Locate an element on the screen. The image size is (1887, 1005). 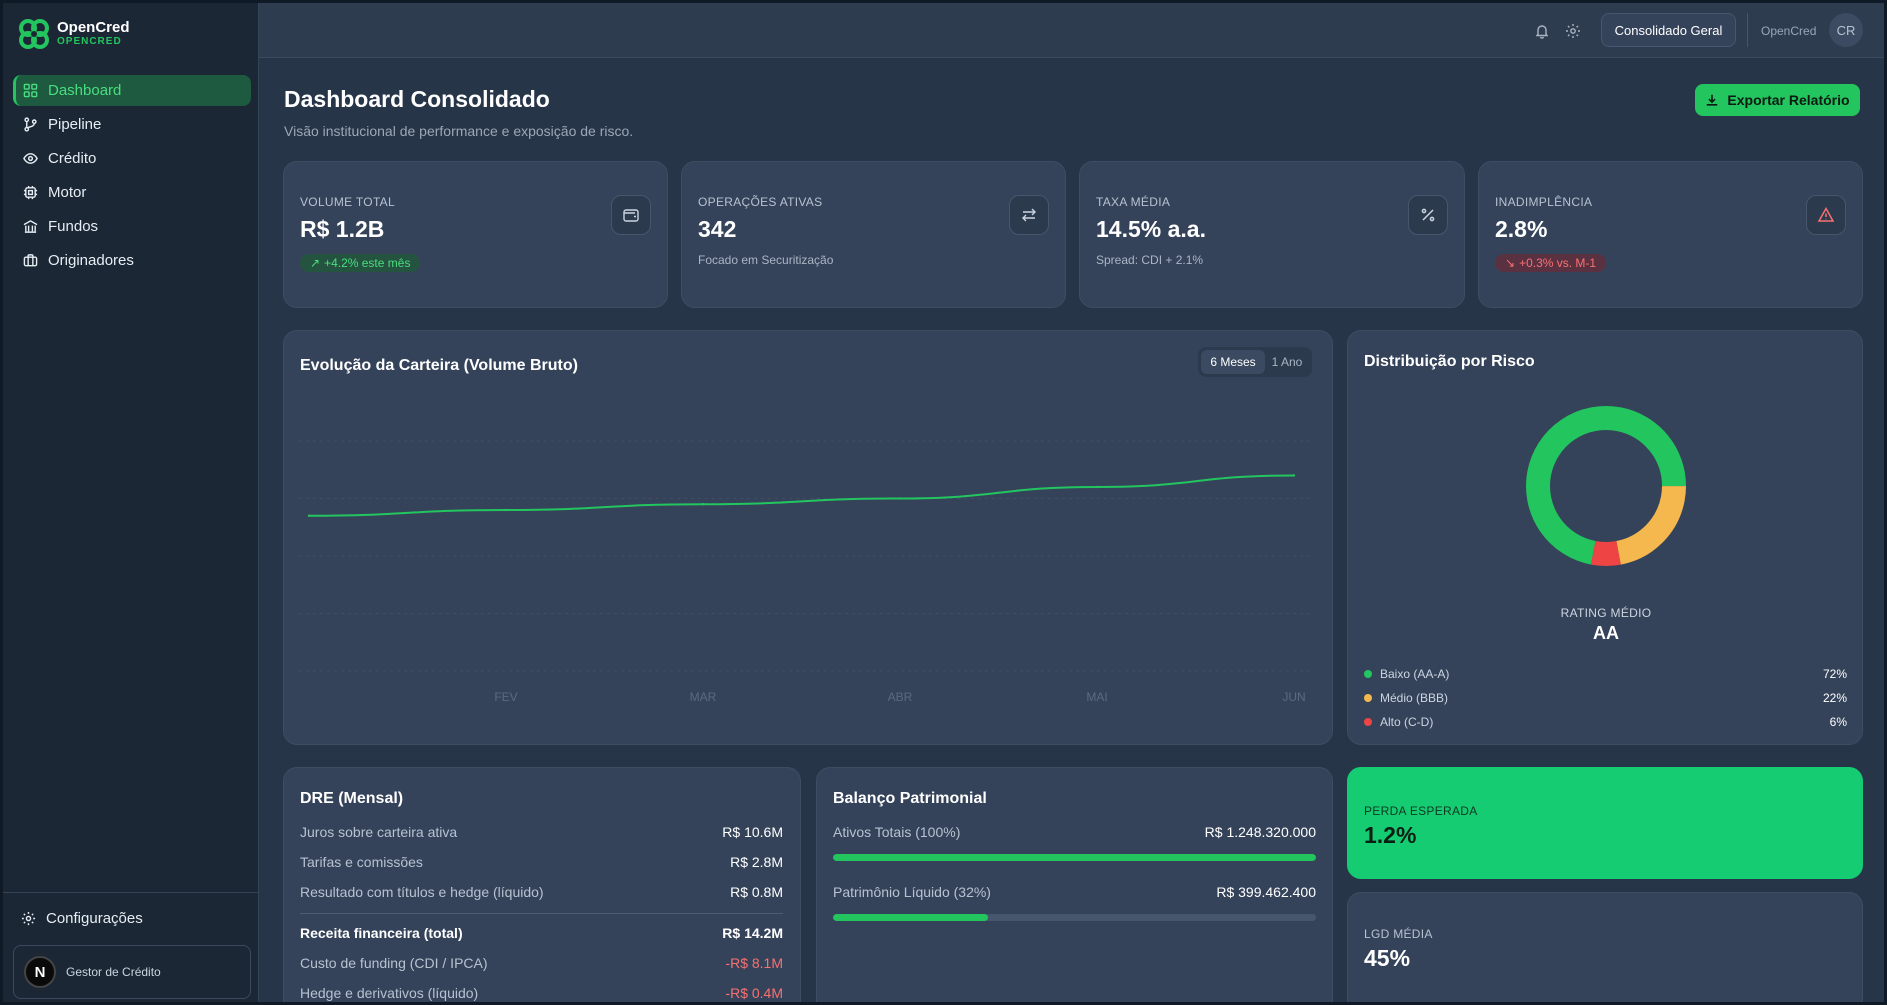
dre-row-value: R$ 14.2M is located at coordinates (752, 933).